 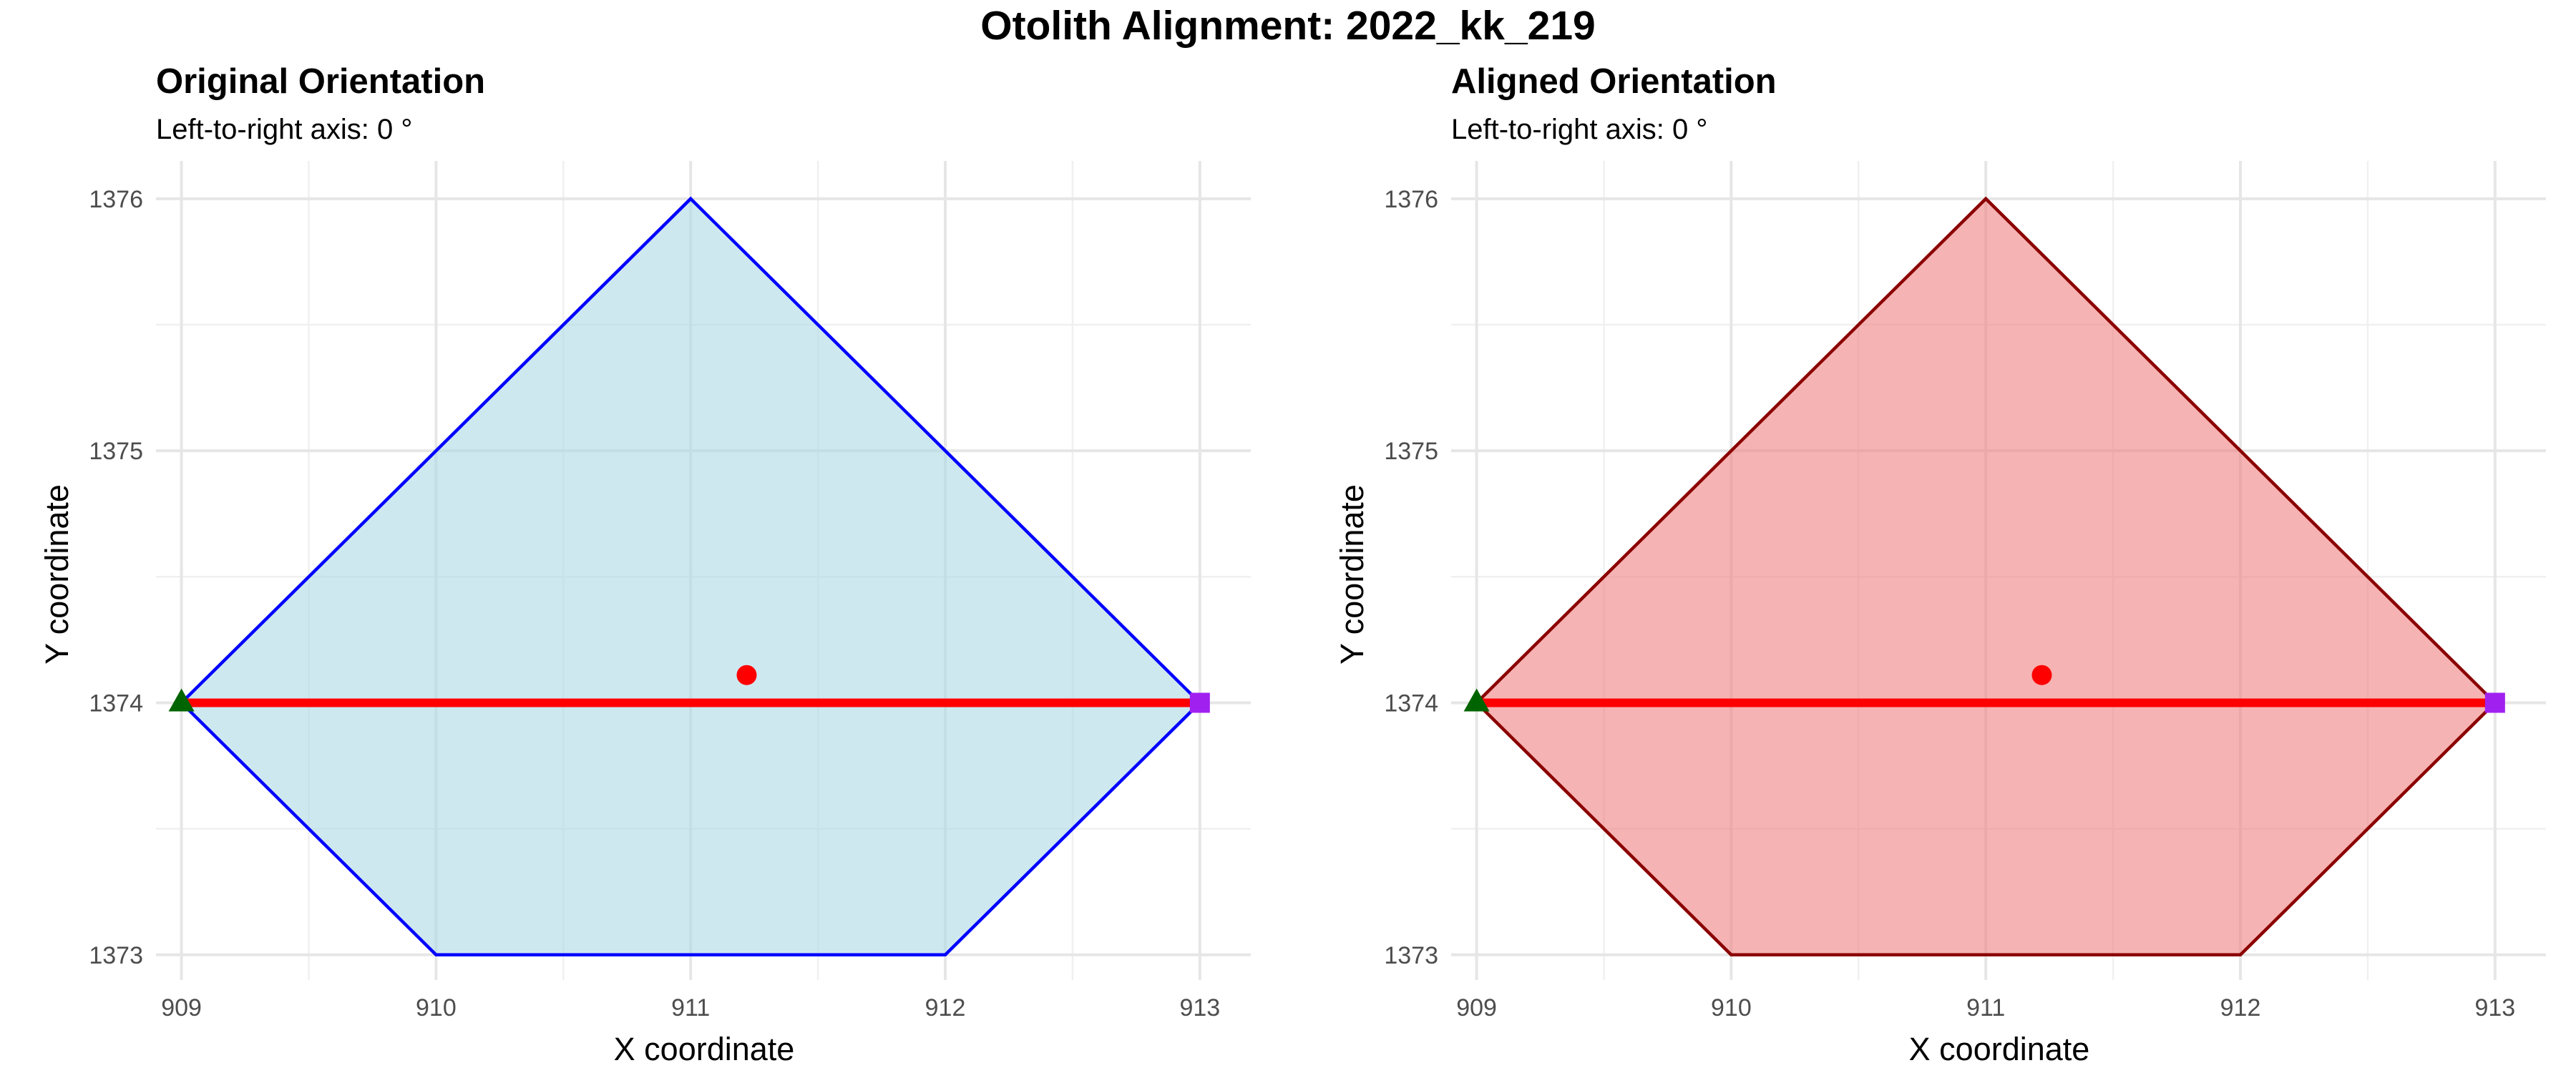 I want to click on panel-title: Aligned Orientation, so click(x=1614, y=81).